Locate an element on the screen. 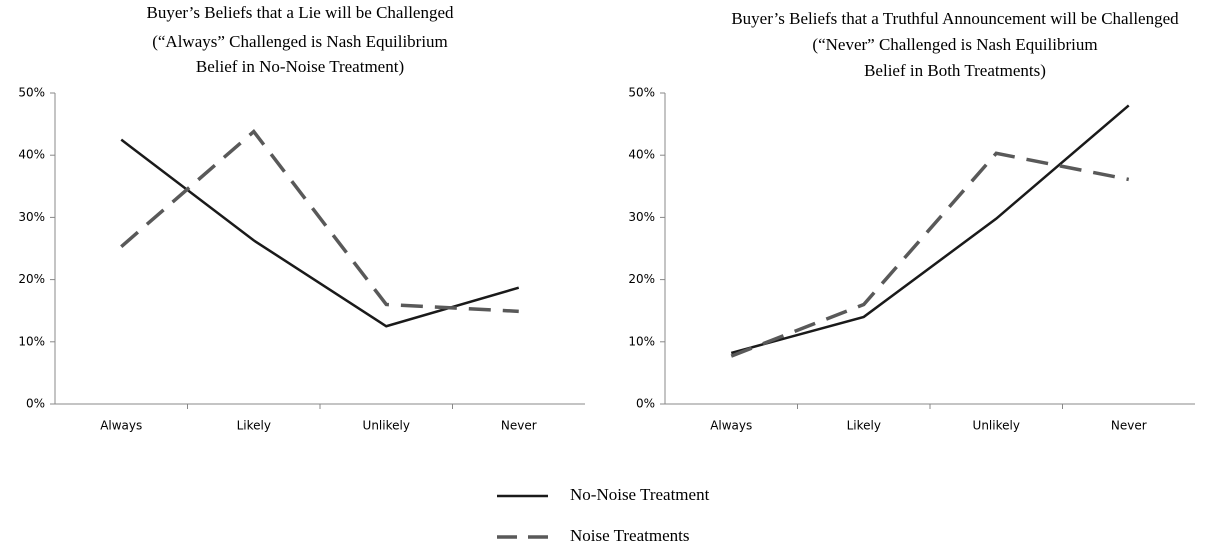  chart-title: Belief in Both Treatments) is located at coordinates (955, 70).